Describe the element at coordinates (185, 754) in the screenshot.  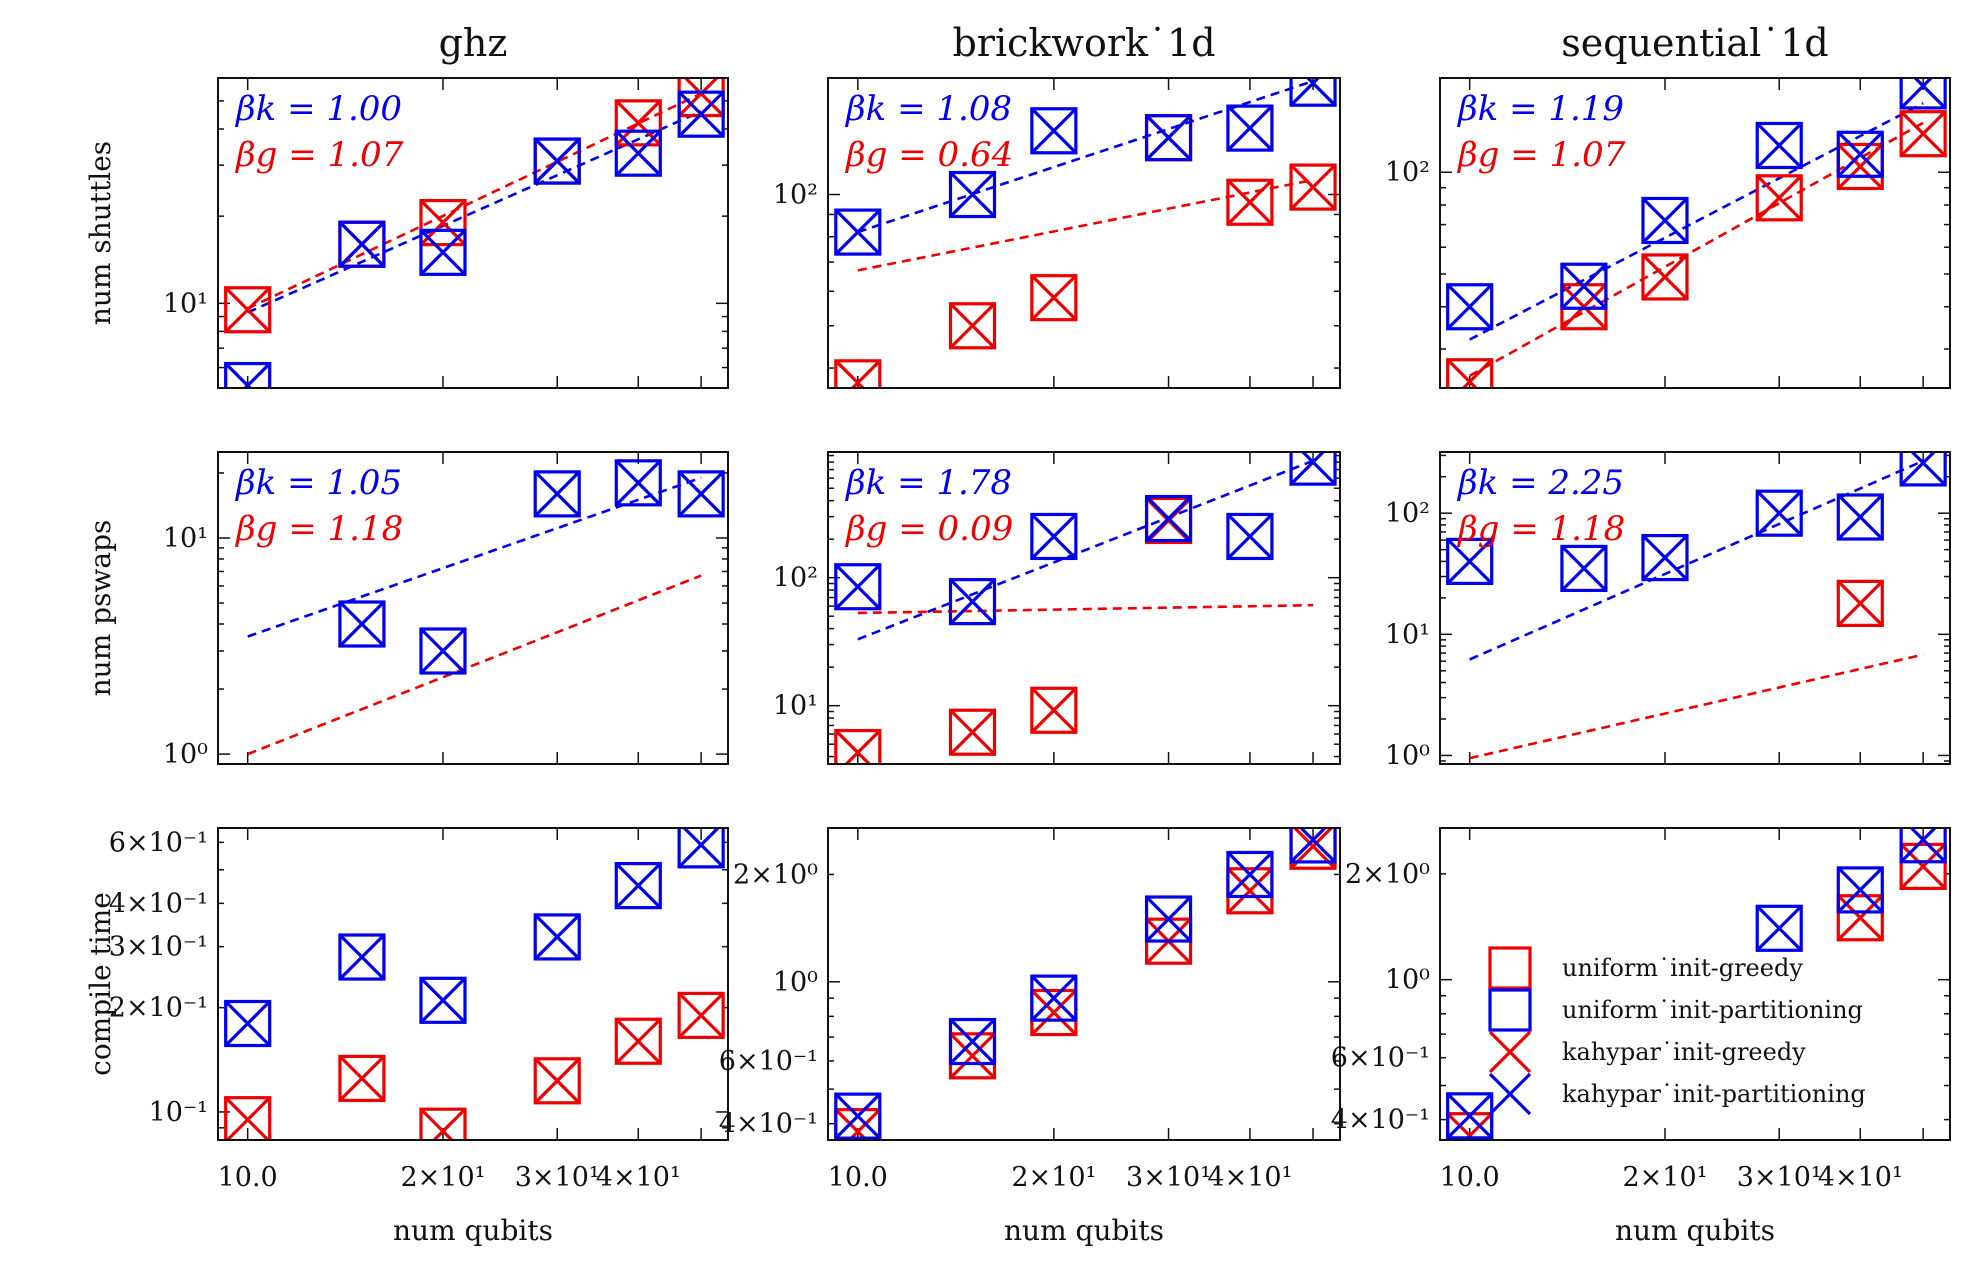
I see `y-tick-label: 10⁰` at that location.